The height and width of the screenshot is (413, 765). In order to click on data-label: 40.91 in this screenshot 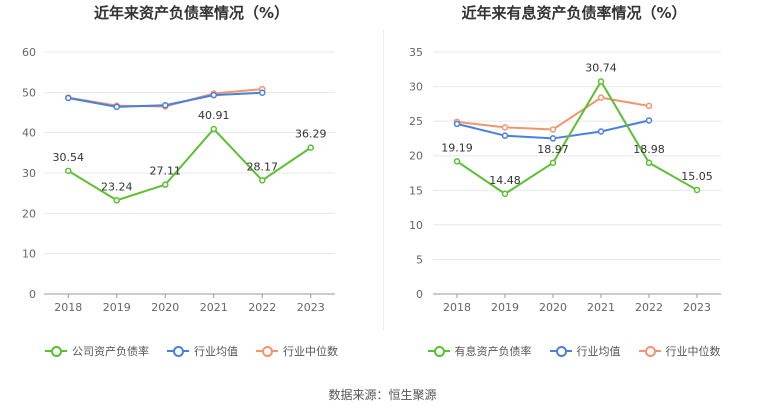, I will do `click(214, 115)`.